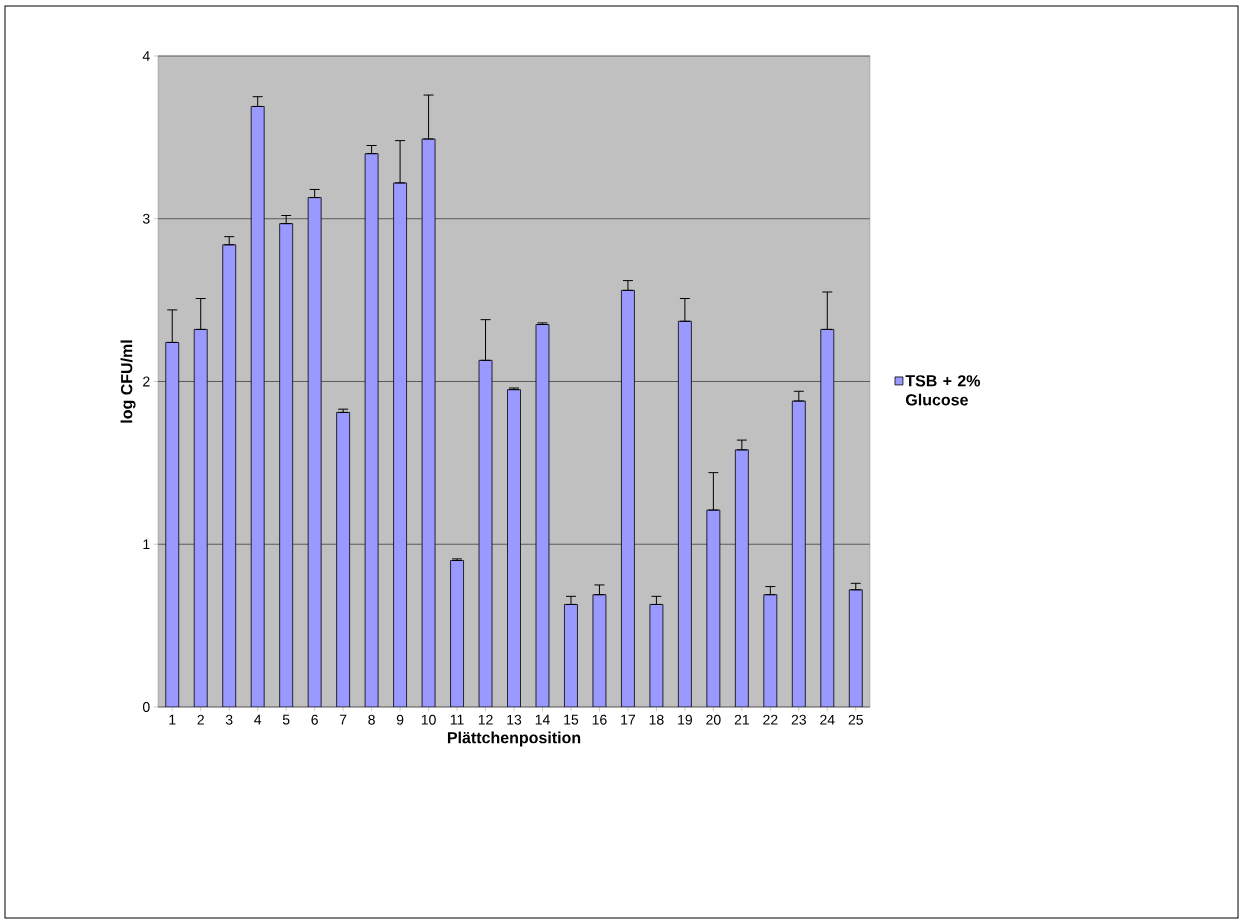  Describe the element at coordinates (514, 719) in the screenshot. I see `x-tick-label: 13` at that location.